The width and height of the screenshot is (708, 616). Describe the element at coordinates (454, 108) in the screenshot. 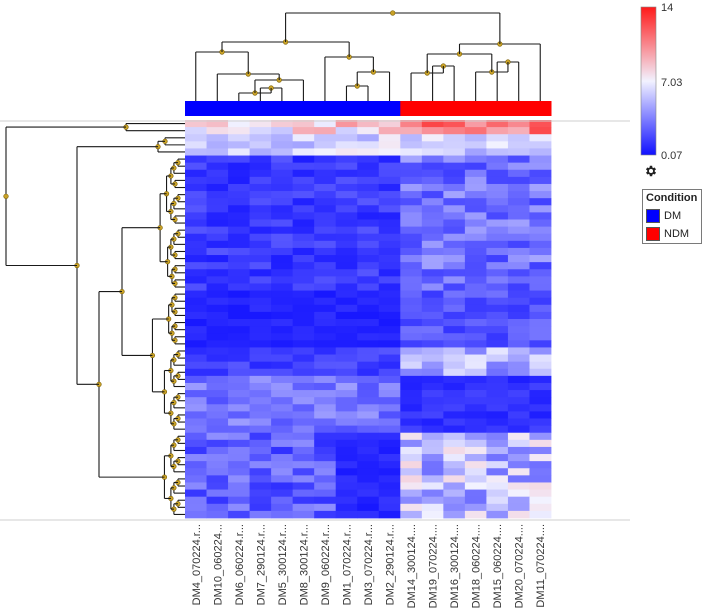

I see `condition-cell` at that location.